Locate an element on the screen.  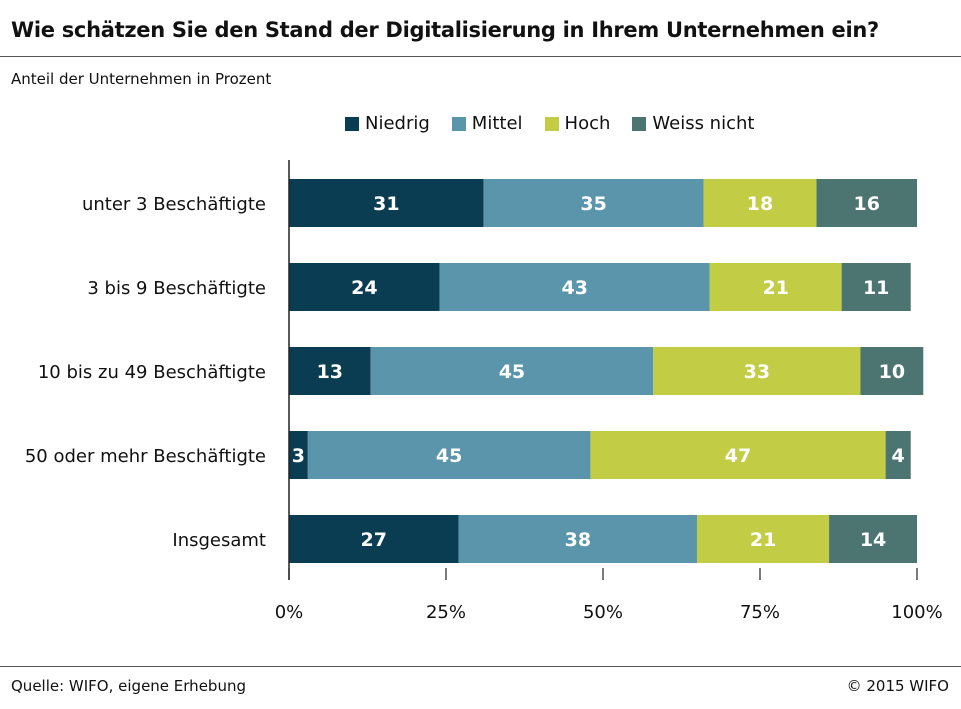
footer-divider is located at coordinates (480, 666).